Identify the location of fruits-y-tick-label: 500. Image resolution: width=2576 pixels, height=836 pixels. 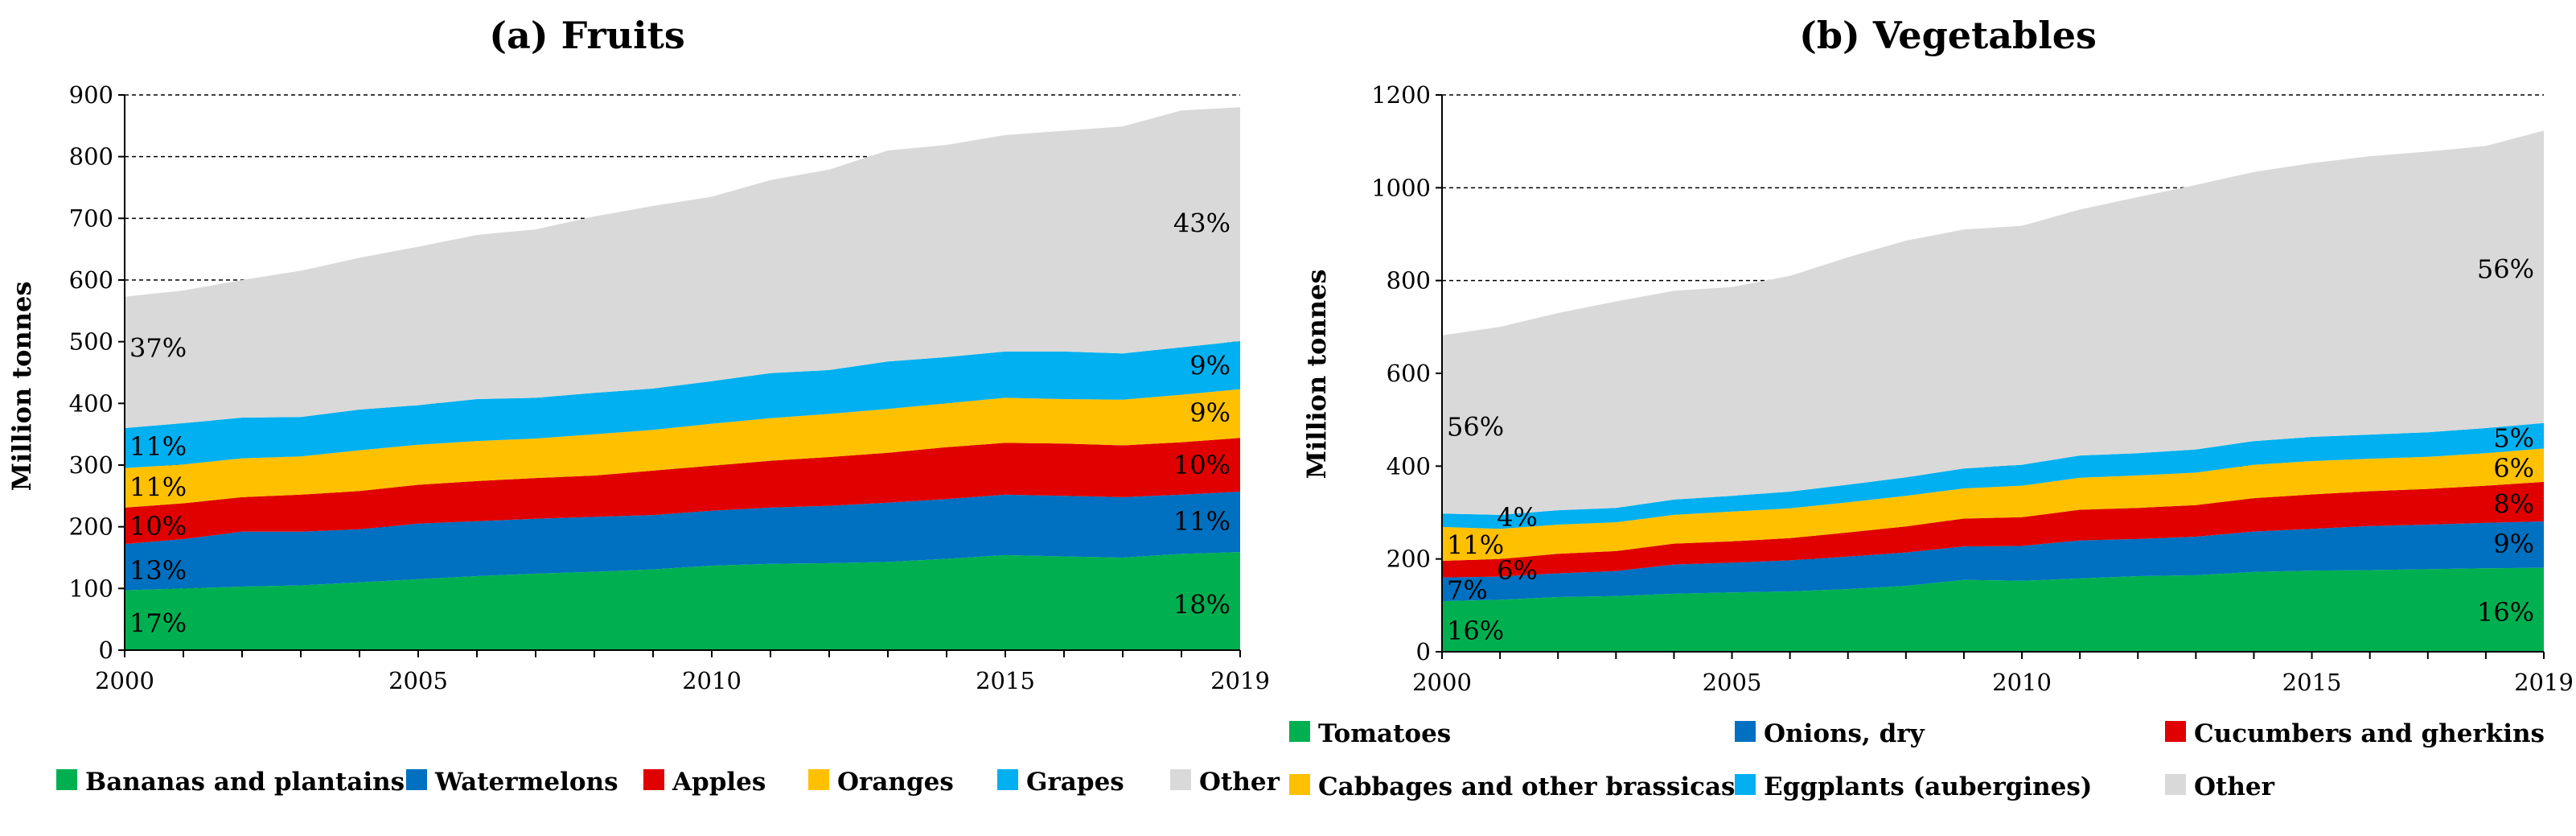
(91, 342).